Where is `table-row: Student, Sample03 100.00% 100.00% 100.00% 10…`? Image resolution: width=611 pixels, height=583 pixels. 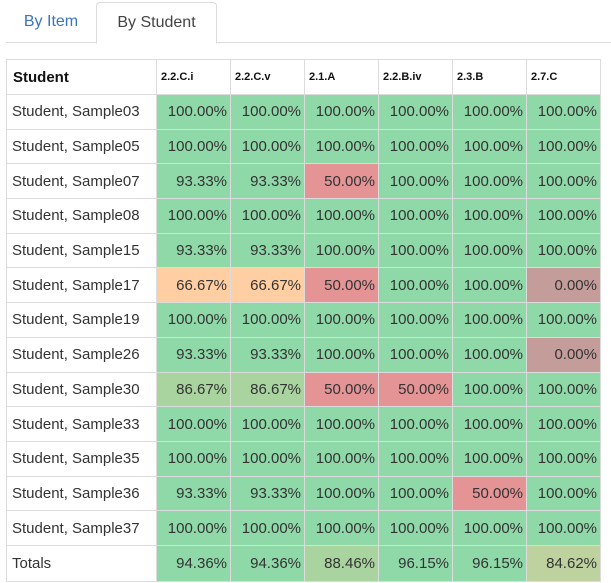 table-row: Student, Sample03 100.00% 100.00% 100.00% 10… is located at coordinates (303, 112).